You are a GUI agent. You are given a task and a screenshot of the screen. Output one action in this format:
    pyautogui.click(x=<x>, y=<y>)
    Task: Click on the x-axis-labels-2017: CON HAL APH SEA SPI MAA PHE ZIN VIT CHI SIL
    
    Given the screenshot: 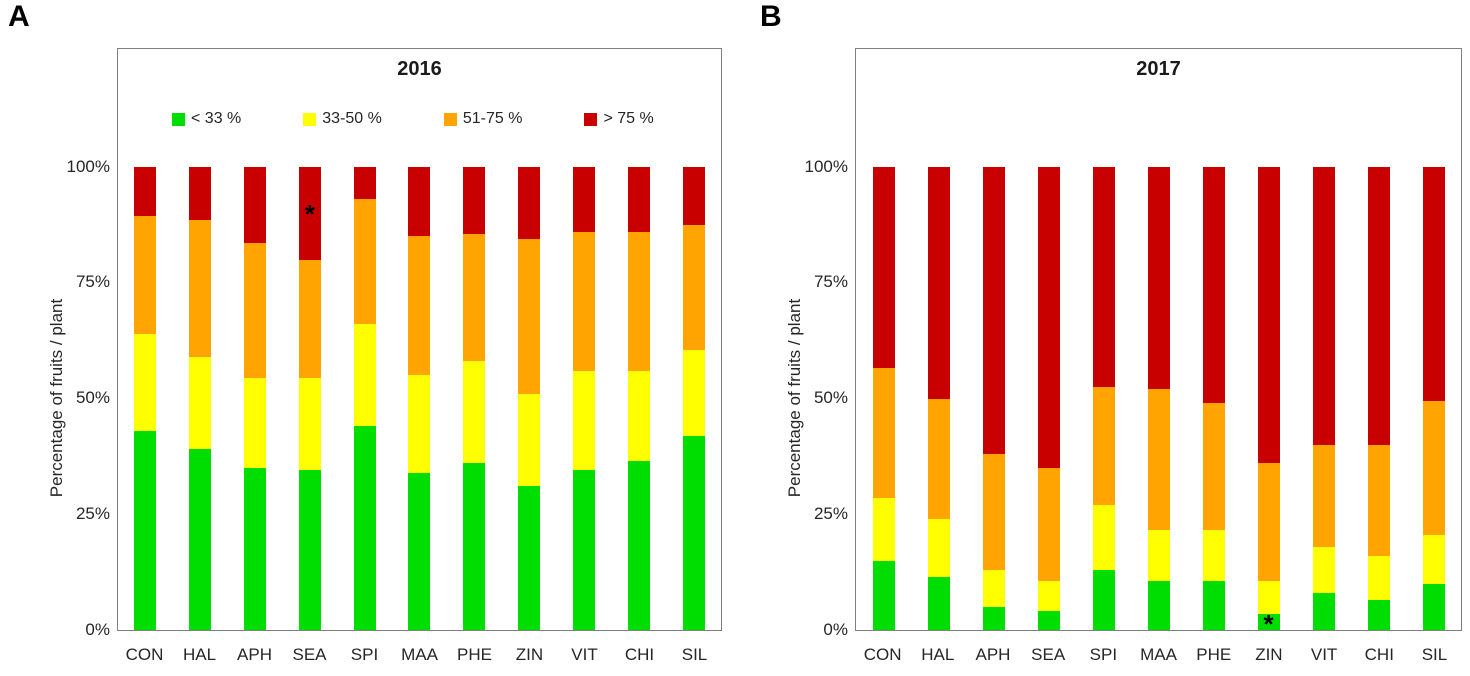 What is the action you would take?
    pyautogui.click(x=1158, y=655)
    